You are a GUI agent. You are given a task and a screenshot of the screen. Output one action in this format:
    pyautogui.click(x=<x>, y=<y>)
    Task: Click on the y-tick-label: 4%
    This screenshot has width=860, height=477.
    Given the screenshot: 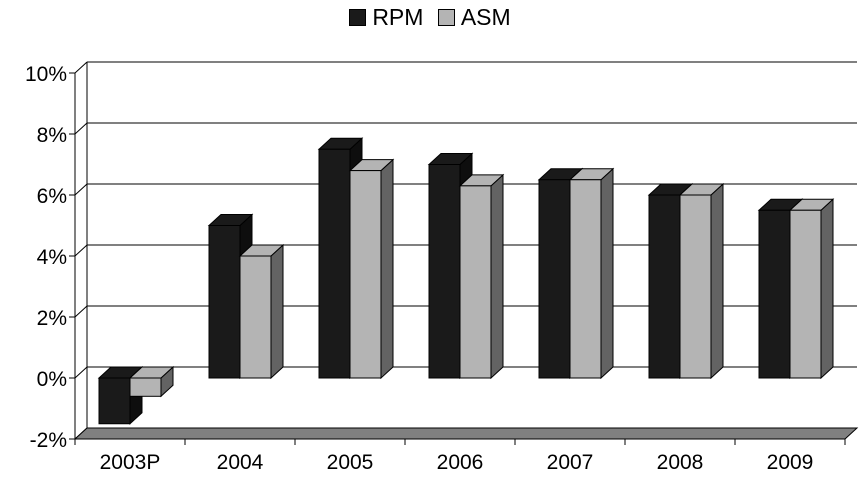 What is the action you would take?
    pyautogui.click(x=52, y=257)
    